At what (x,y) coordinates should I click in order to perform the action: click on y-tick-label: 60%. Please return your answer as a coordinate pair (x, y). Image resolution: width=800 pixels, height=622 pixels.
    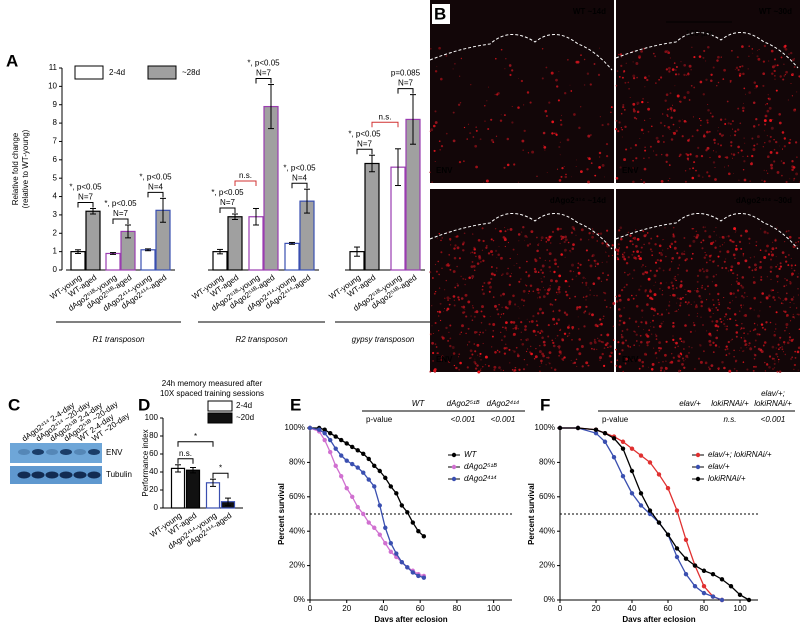
    Looking at the image, I should click on (547, 496).